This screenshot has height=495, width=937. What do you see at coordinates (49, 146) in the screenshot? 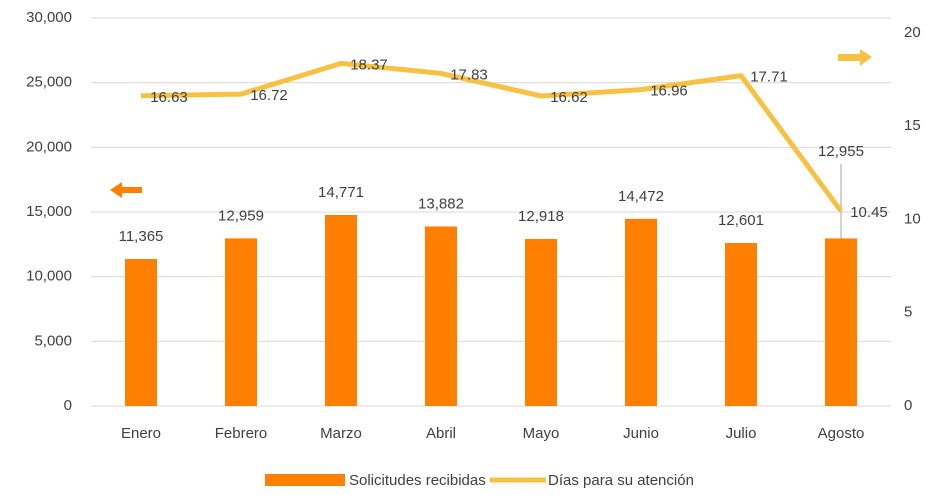
I see `y-tick-label: 20,000` at bounding box center [49, 146].